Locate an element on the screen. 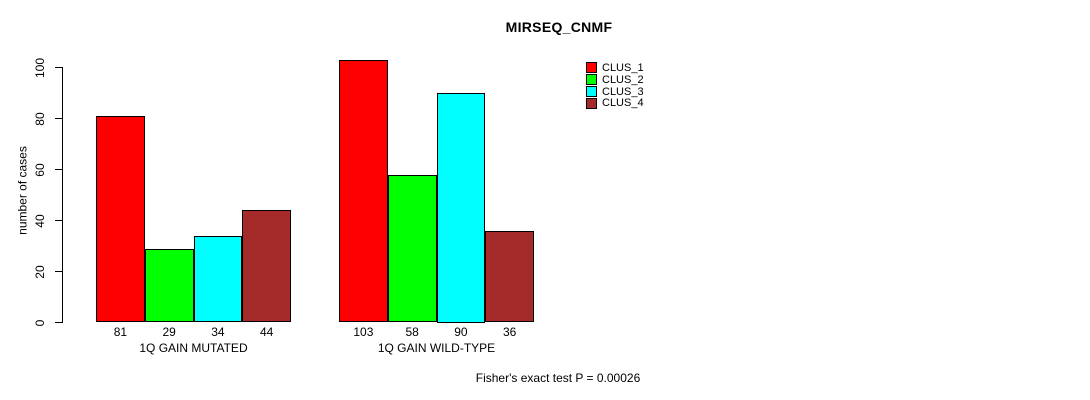  bar-clus-2-1q-gain-mutated is located at coordinates (169, 285).